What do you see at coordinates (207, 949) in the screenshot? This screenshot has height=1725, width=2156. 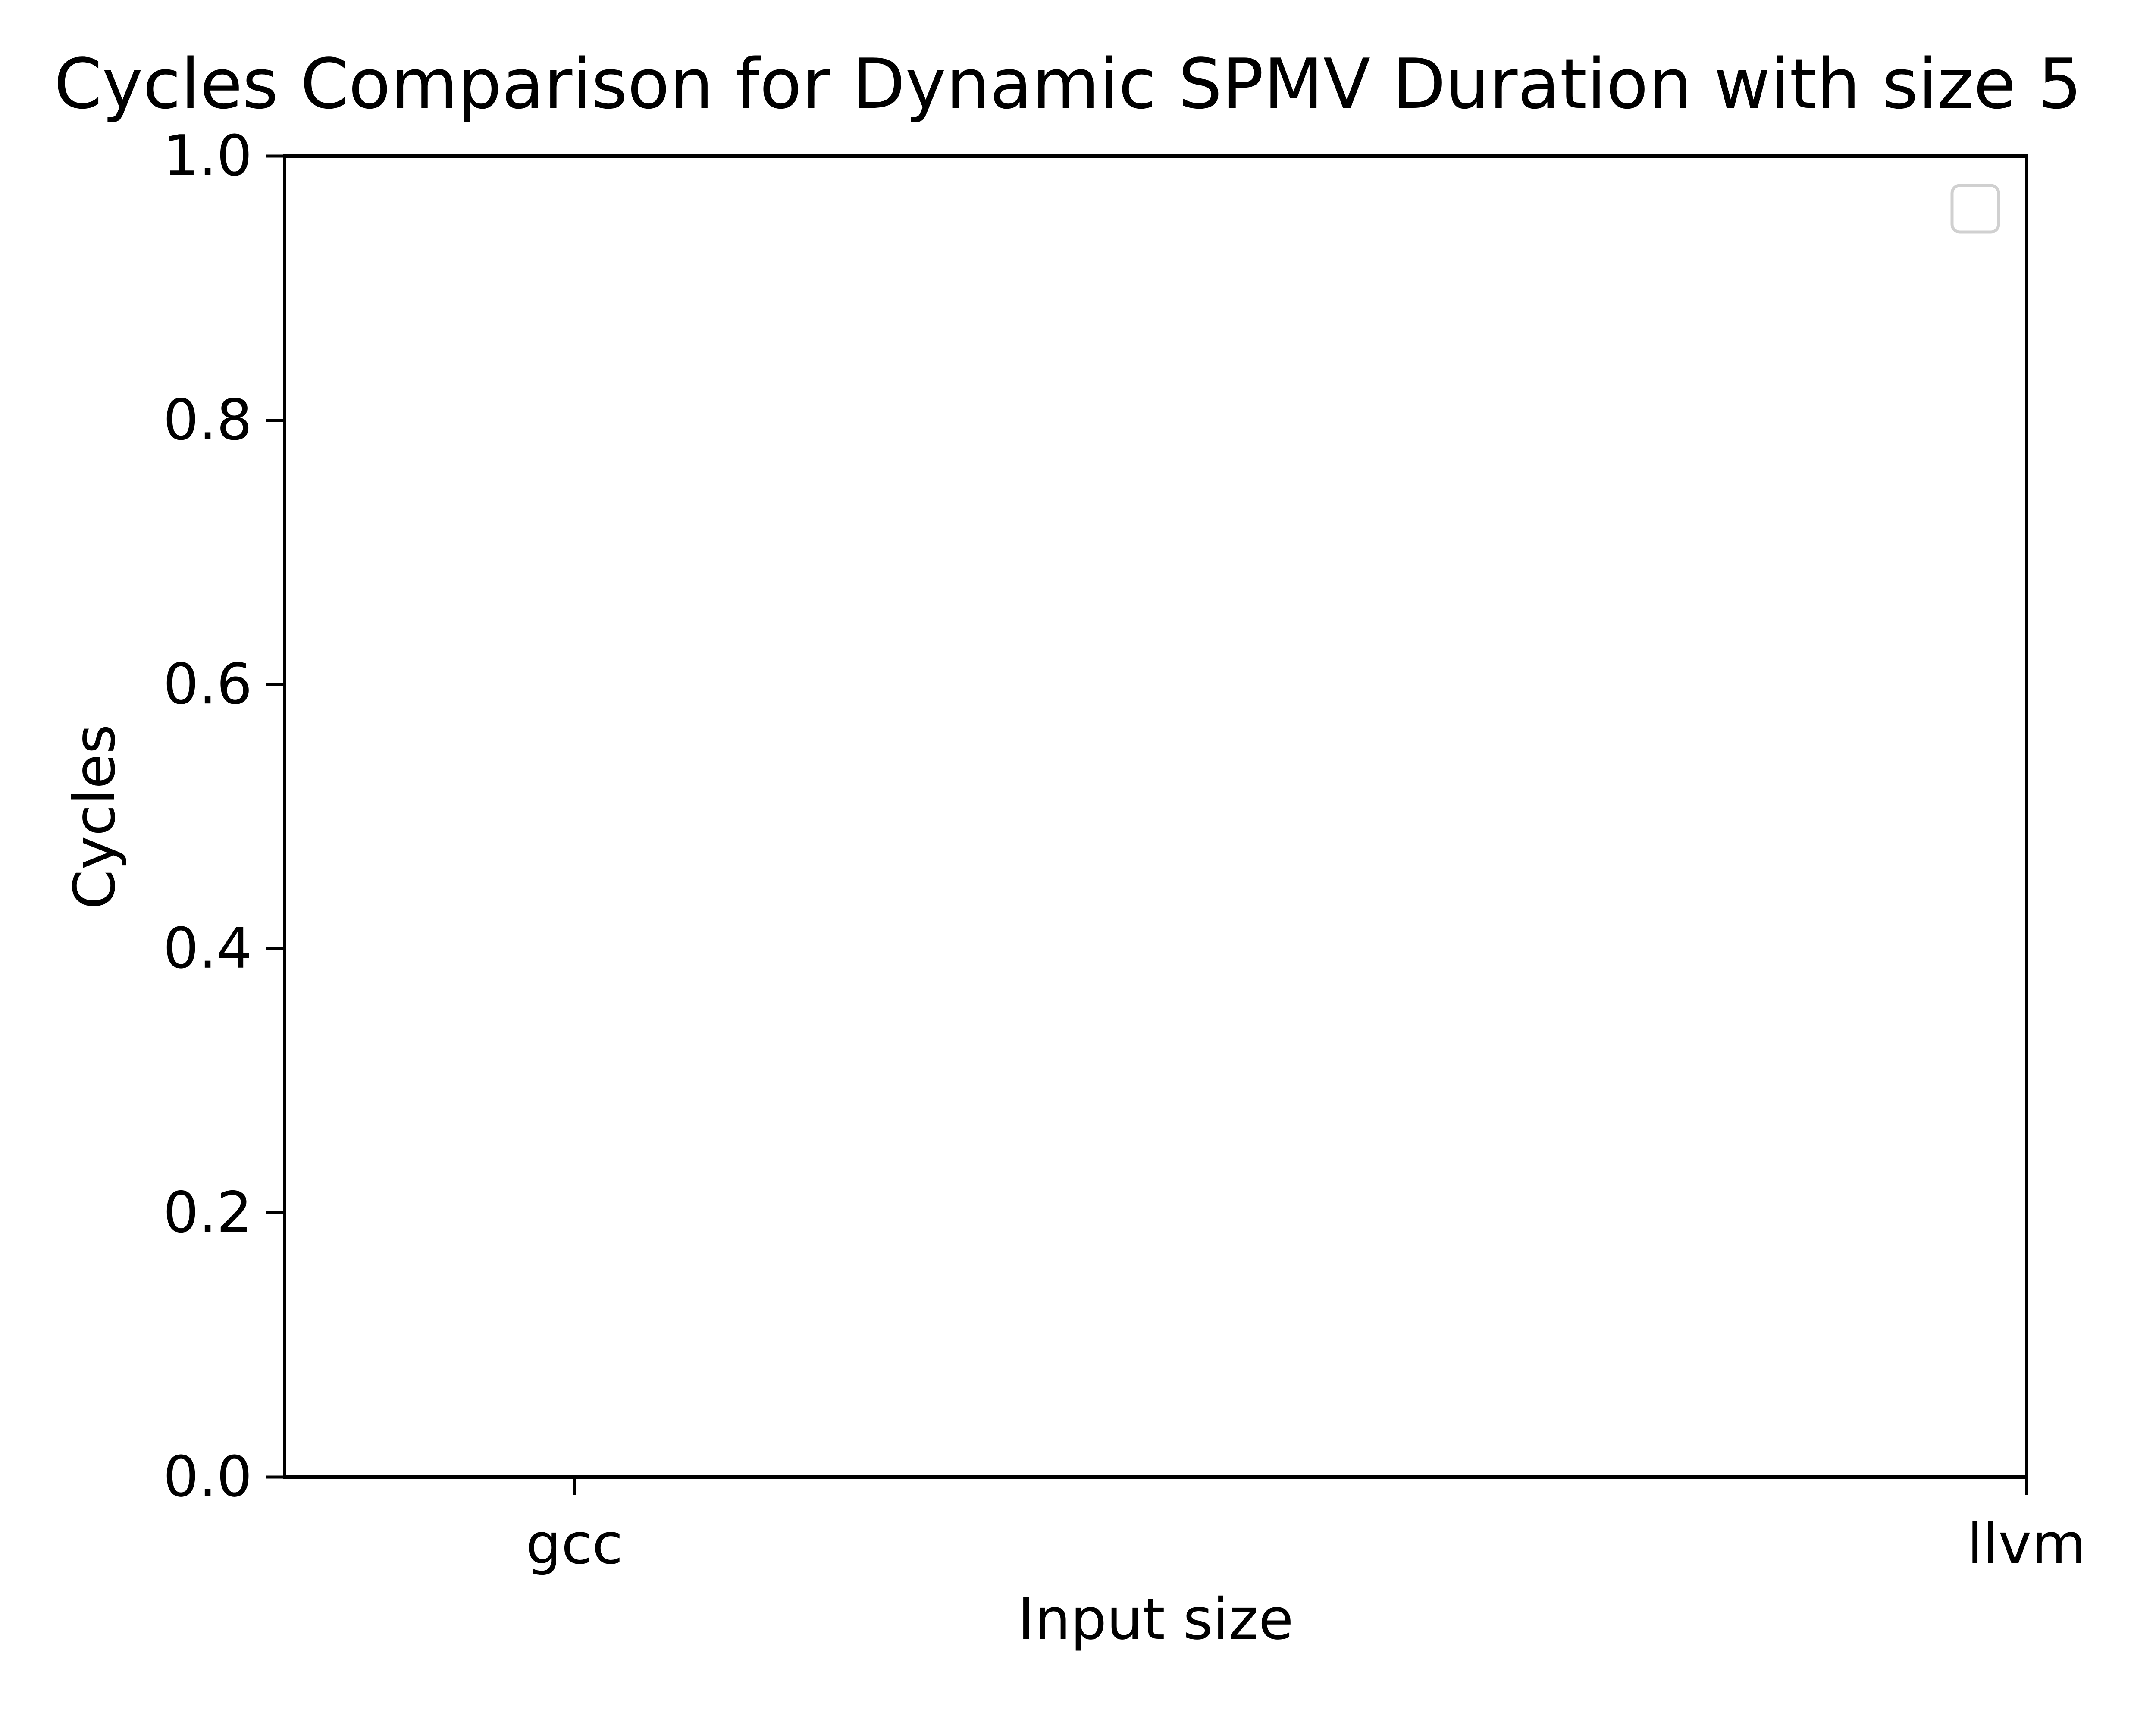 I see `y-tick-label: 0.4` at bounding box center [207, 949].